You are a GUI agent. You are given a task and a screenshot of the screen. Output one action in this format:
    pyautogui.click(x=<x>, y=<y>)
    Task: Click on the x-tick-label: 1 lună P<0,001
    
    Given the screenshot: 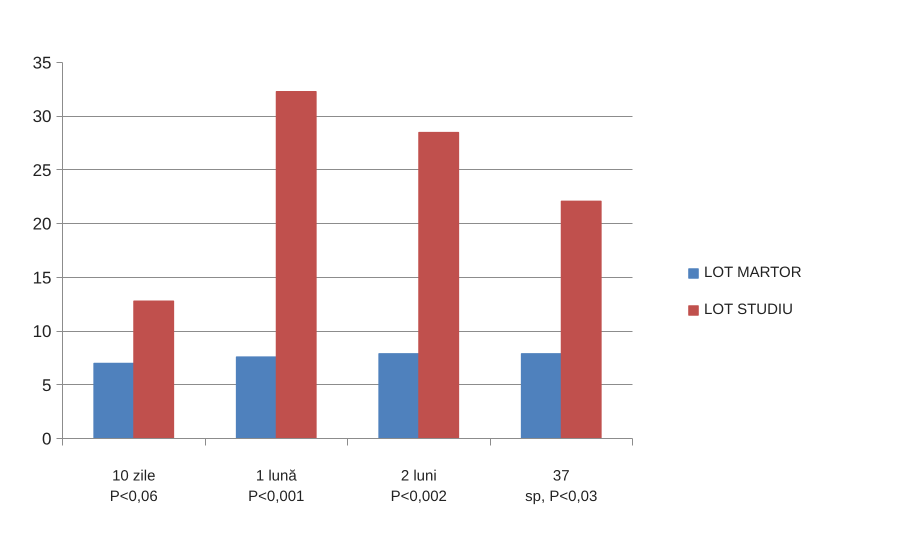 What is the action you would take?
    pyautogui.click(x=276, y=486)
    